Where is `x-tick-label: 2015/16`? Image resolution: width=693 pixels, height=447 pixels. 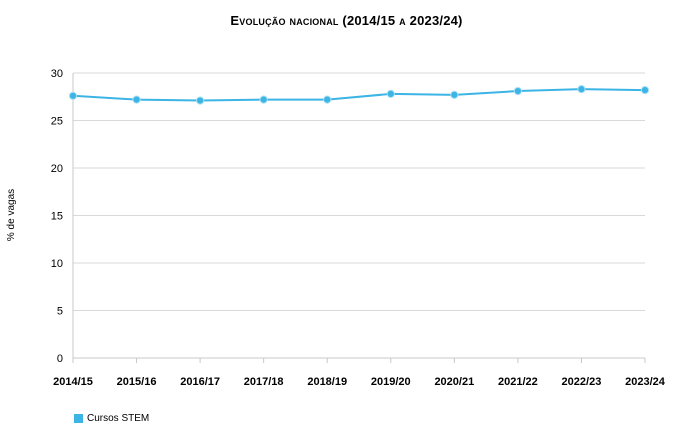 x-tick-label: 2015/16 is located at coordinates (137, 382).